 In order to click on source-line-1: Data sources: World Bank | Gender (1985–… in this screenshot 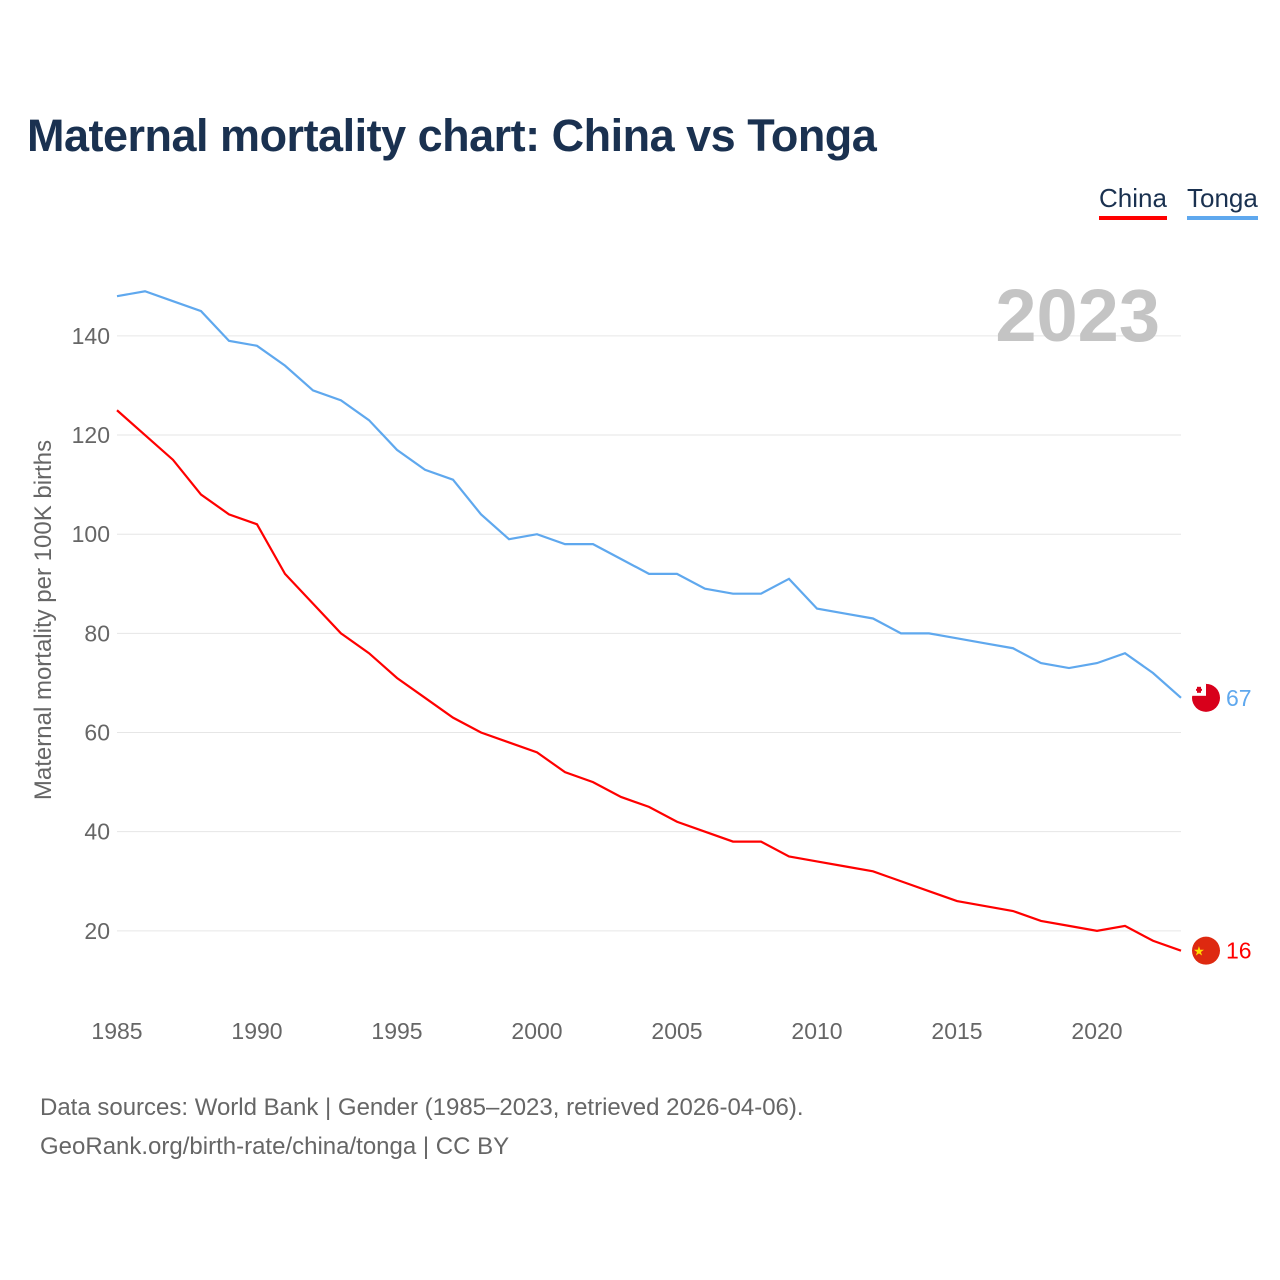, I will do `click(422, 1107)`.